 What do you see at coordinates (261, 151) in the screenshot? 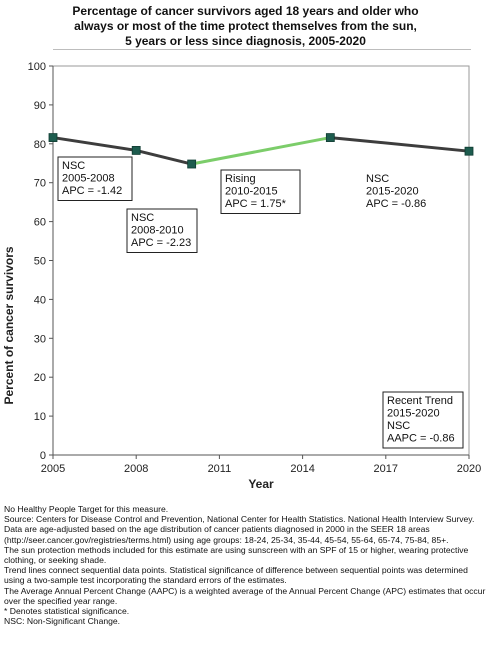
I see `trend-segment-2010-2015` at bounding box center [261, 151].